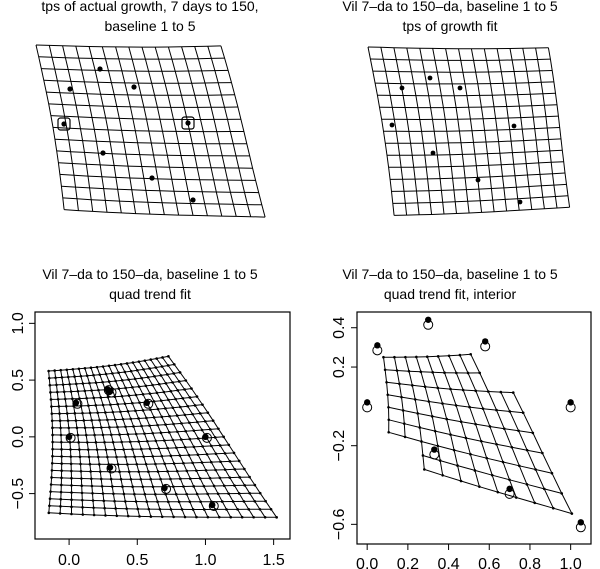 The image size is (600, 569). I want to click on y-tick-label: −0.6, so click(339, 524).